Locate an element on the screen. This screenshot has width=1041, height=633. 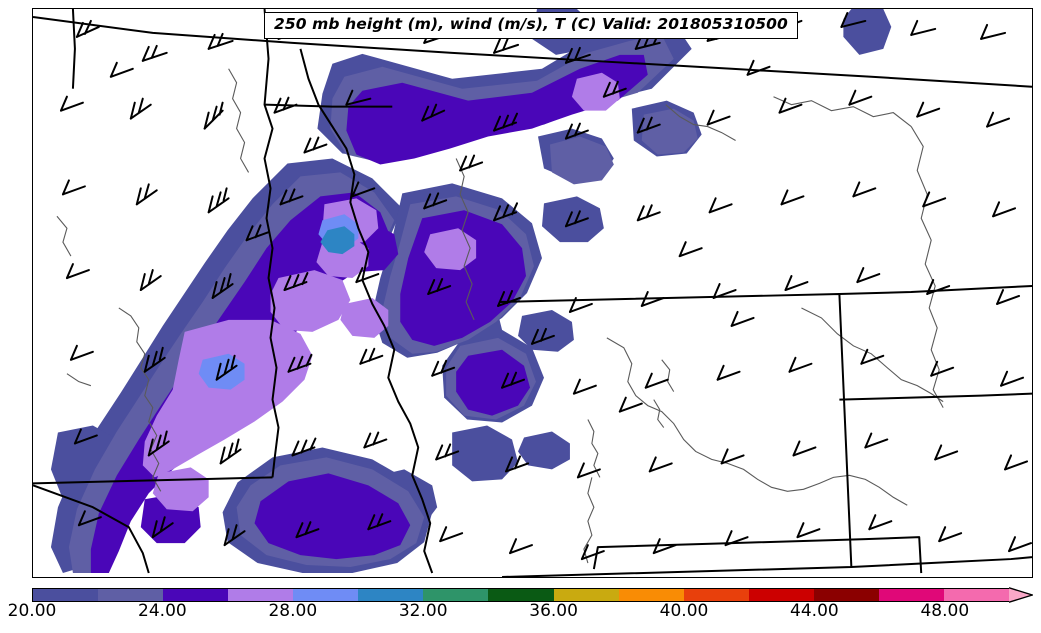
colorbar-tick-28: 28.00 is located at coordinates (293, 611).